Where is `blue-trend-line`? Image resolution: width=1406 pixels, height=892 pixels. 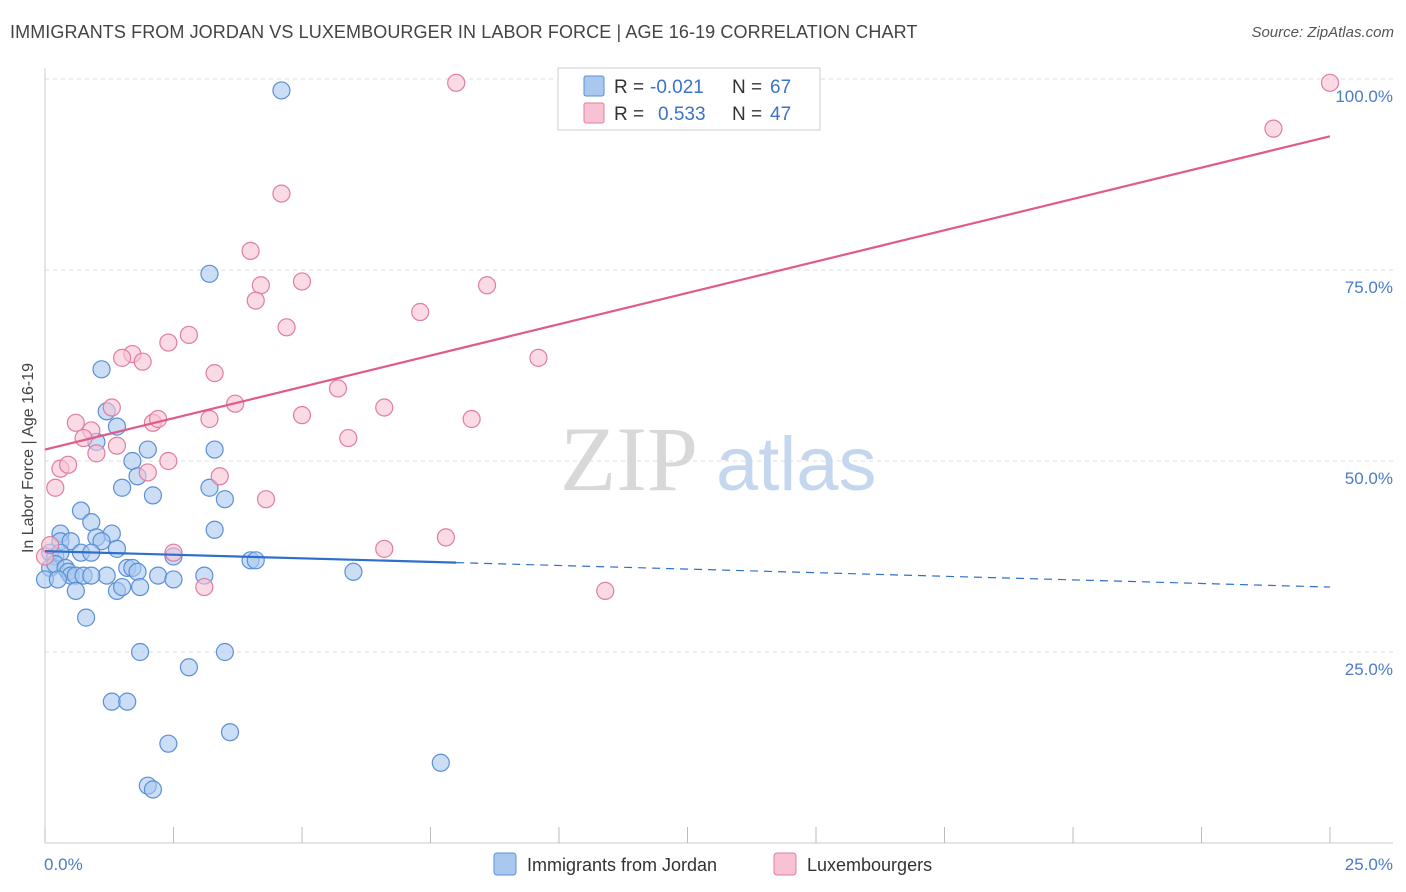 blue-trend-line is located at coordinates (250, 557).